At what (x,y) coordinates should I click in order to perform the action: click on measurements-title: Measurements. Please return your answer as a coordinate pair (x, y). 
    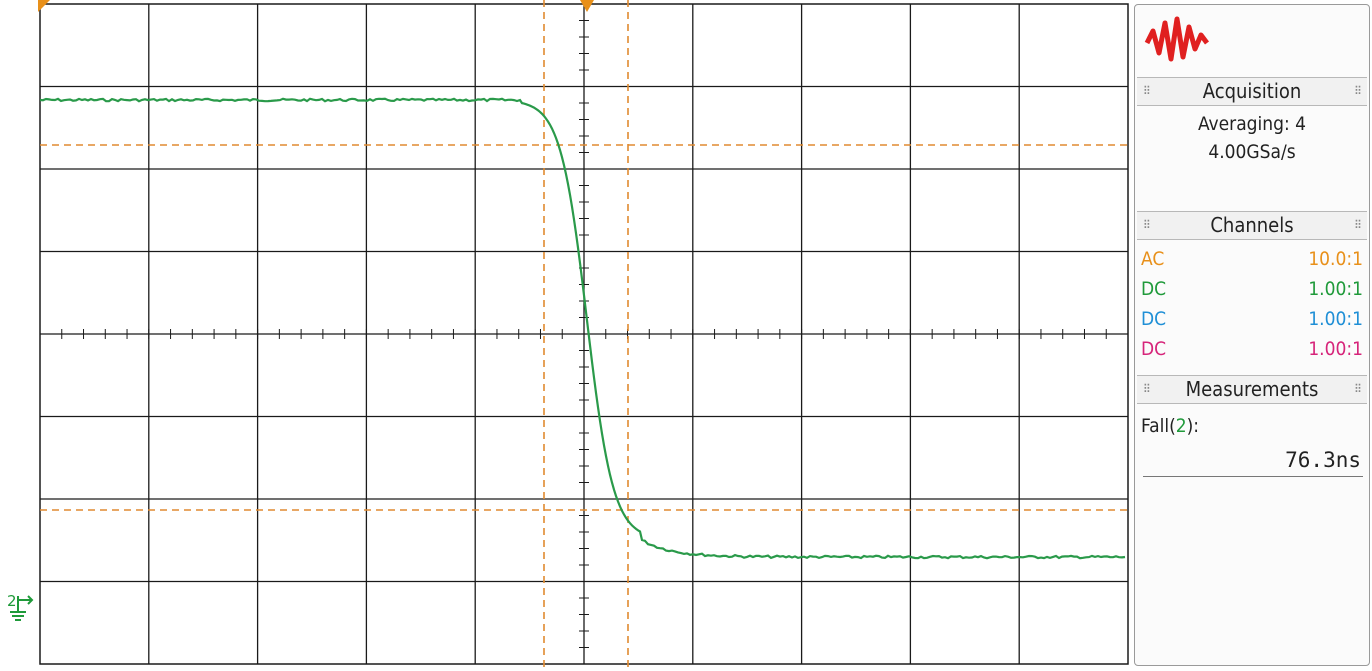
    Looking at the image, I should click on (1252, 389).